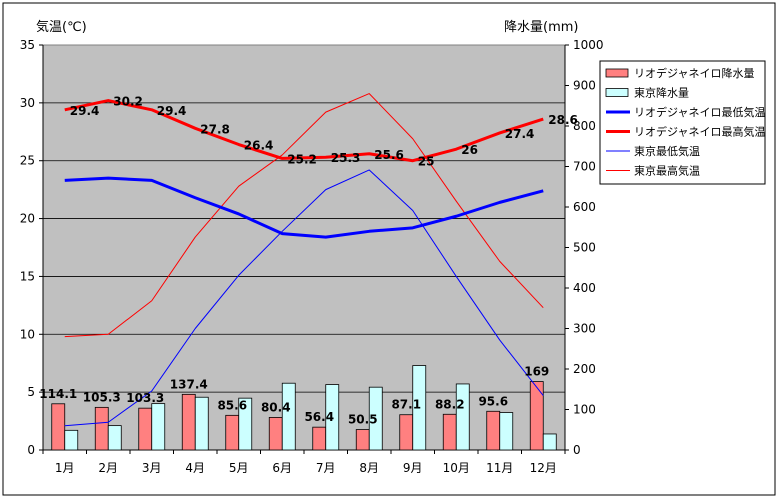  What do you see at coordinates (58, 394) in the screenshot?
I see `data-label-rio-precipitation: 114.1` at bounding box center [58, 394].